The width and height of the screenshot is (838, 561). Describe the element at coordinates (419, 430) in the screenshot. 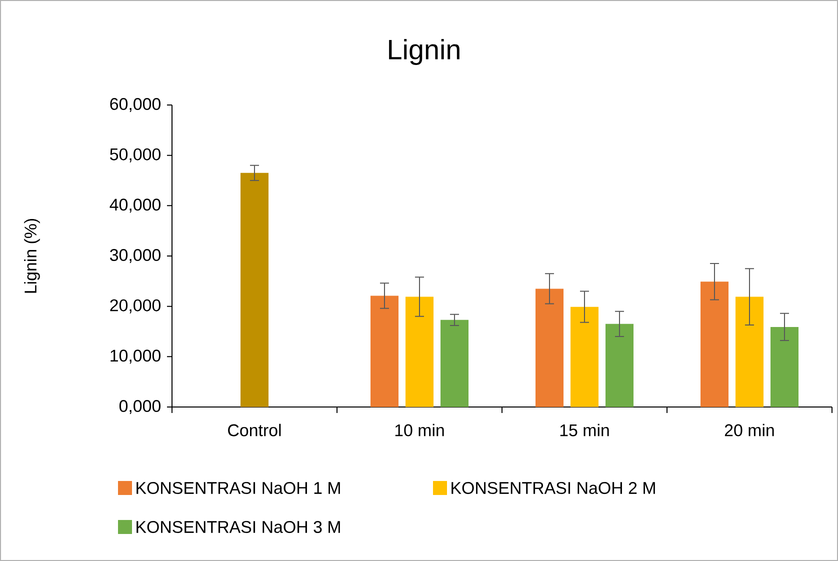

I see `x-tick-label: 10 min` at that location.